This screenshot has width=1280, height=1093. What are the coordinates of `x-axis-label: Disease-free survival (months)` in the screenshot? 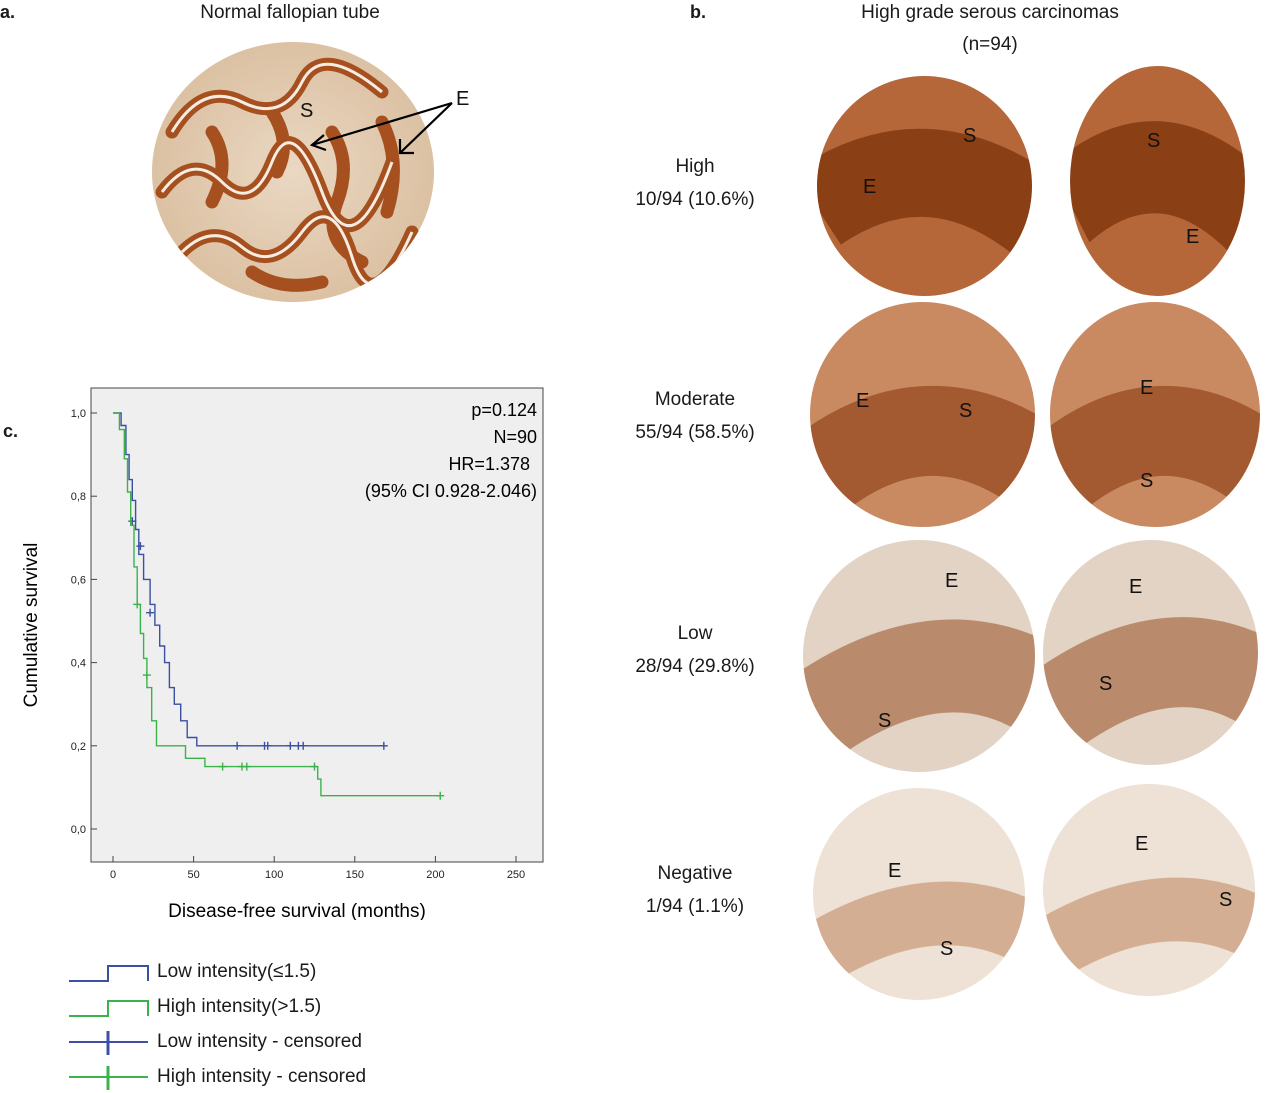 It's located at (297, 910).